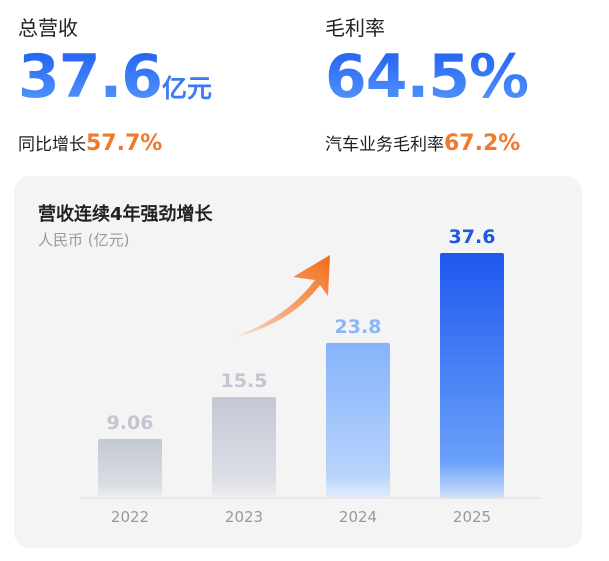 This screenshot has height=561, width=609. I want to click on kpi-label: 总营收, so click(48, 28).